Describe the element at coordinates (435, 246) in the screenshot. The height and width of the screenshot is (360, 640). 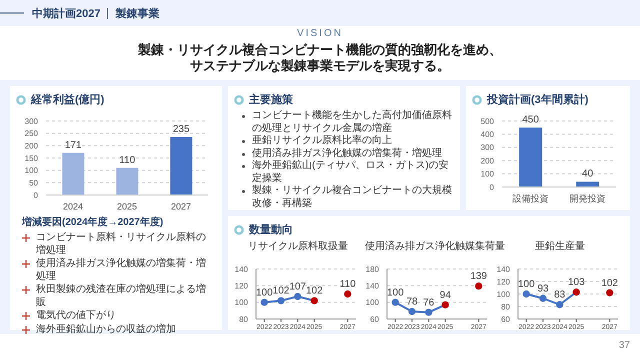
I see `chart-title: 使用済み排ガス浄化触媒集荷量` at that location.